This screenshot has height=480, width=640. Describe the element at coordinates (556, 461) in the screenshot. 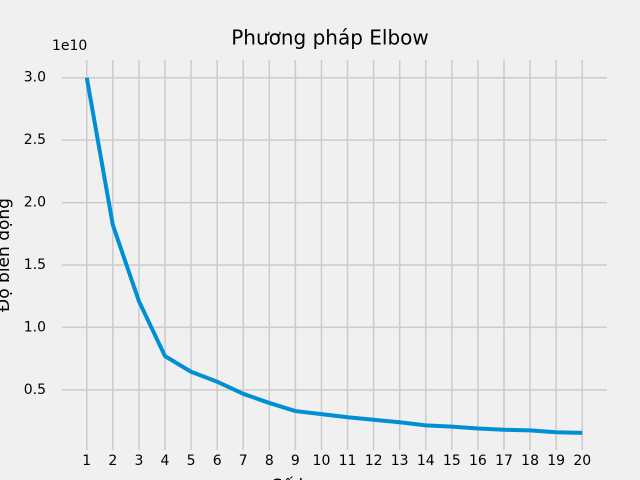

I see `x-tick-label: 19` at that location.